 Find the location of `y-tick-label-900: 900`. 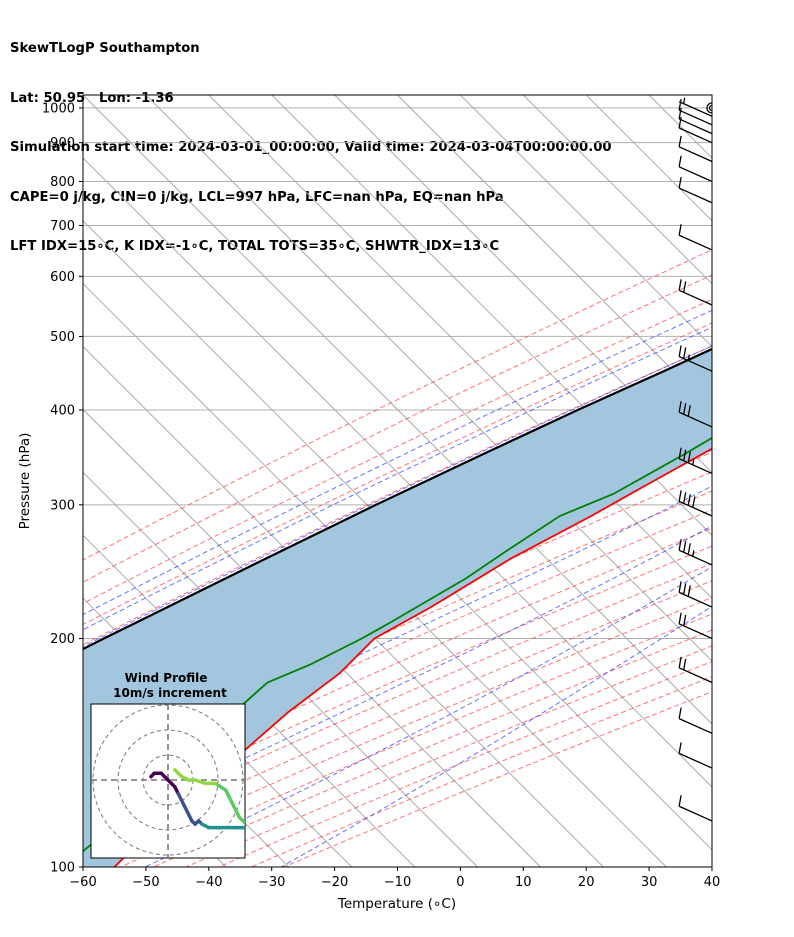

y-tick-label-900: 900 is located at coordinates (62, 143).